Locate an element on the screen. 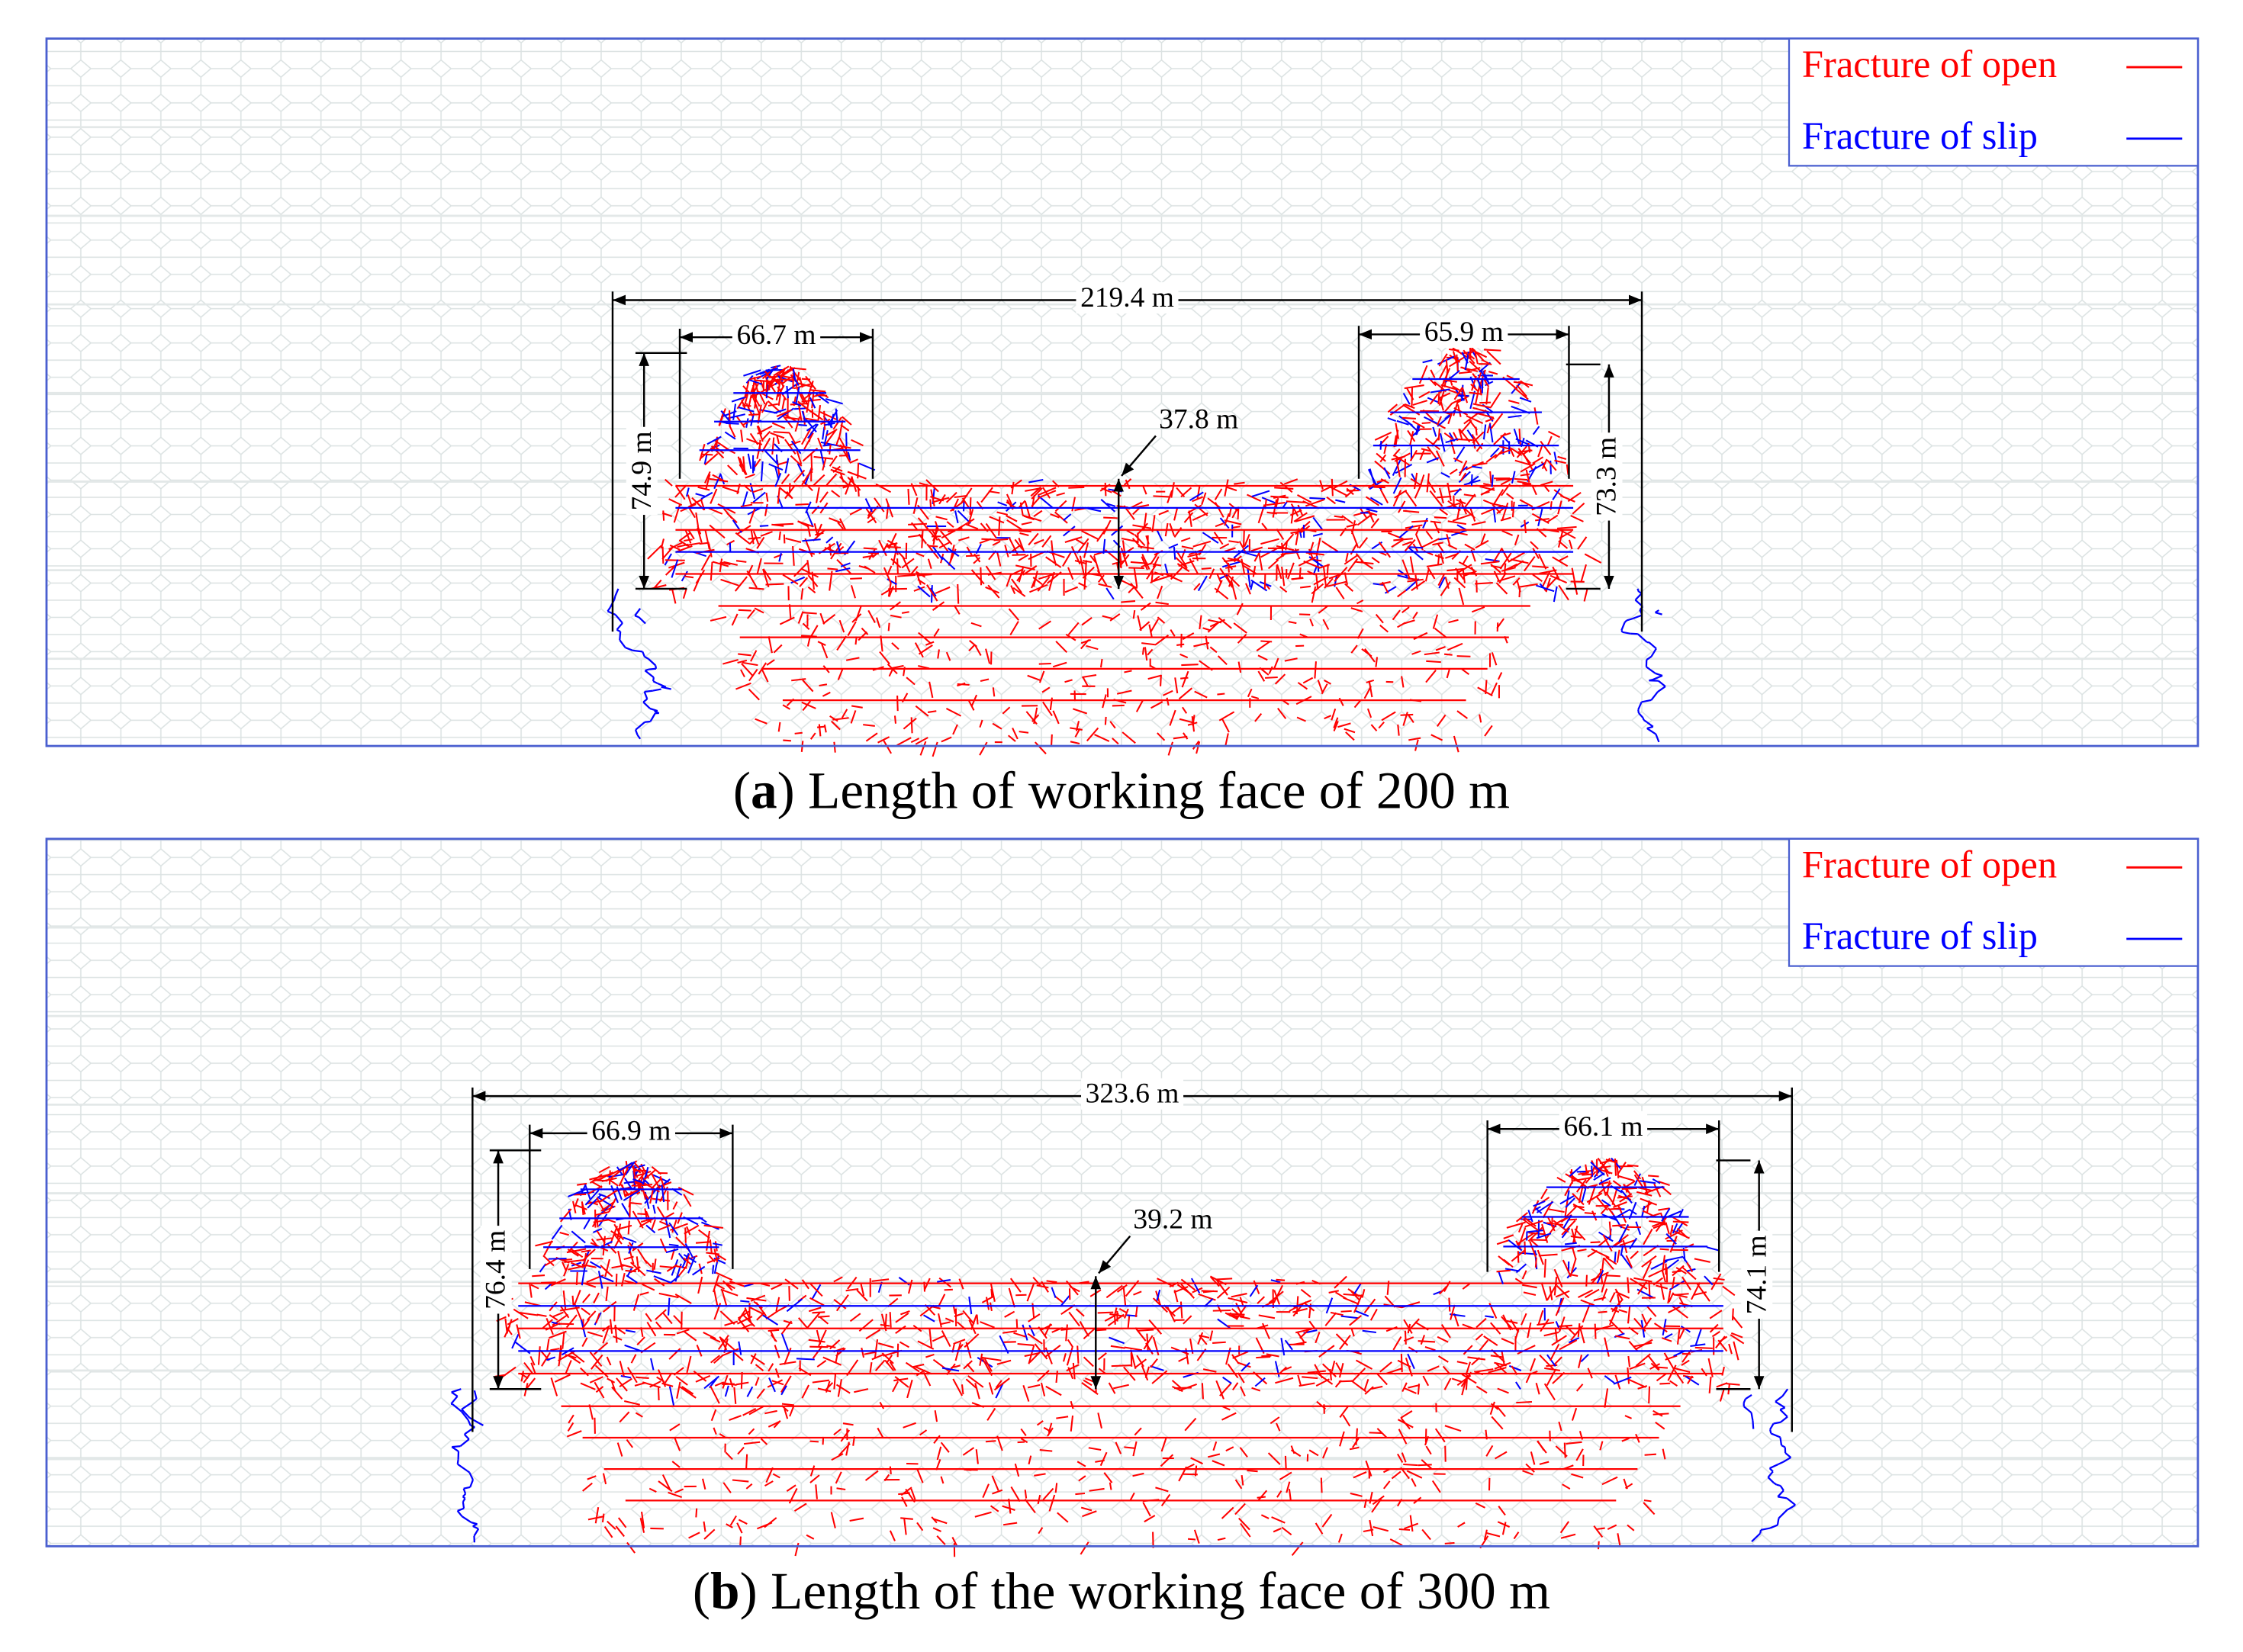 The width and height of the screenshot is (2243, 1652). label-mask is located at coordinates (1757, 1275).